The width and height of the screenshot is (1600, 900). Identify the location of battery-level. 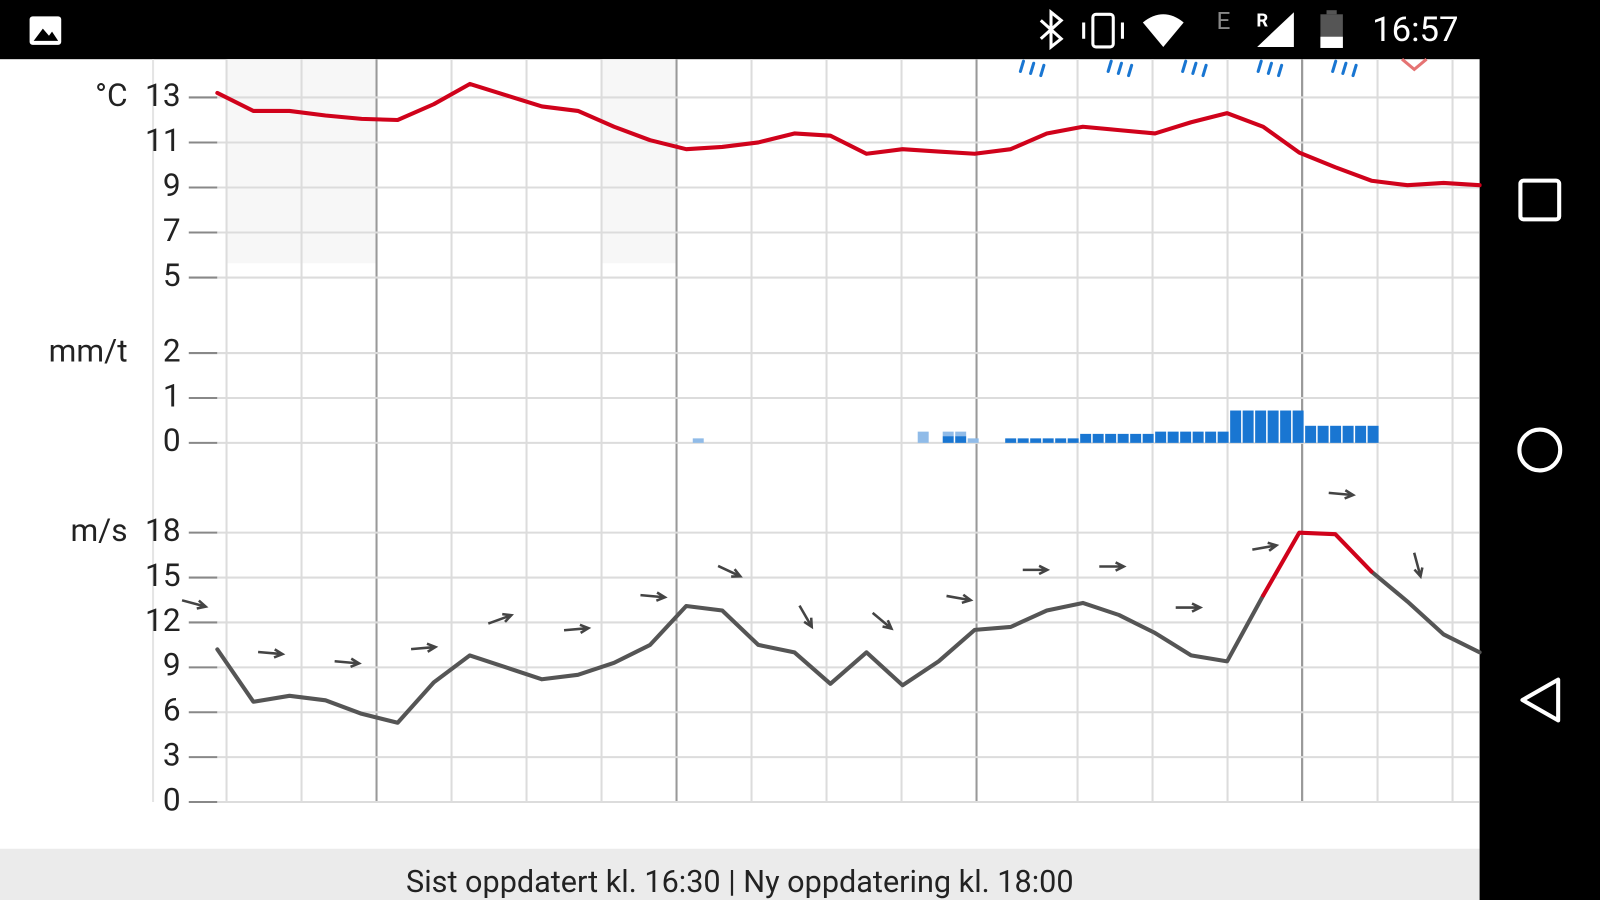
(1331, 42).